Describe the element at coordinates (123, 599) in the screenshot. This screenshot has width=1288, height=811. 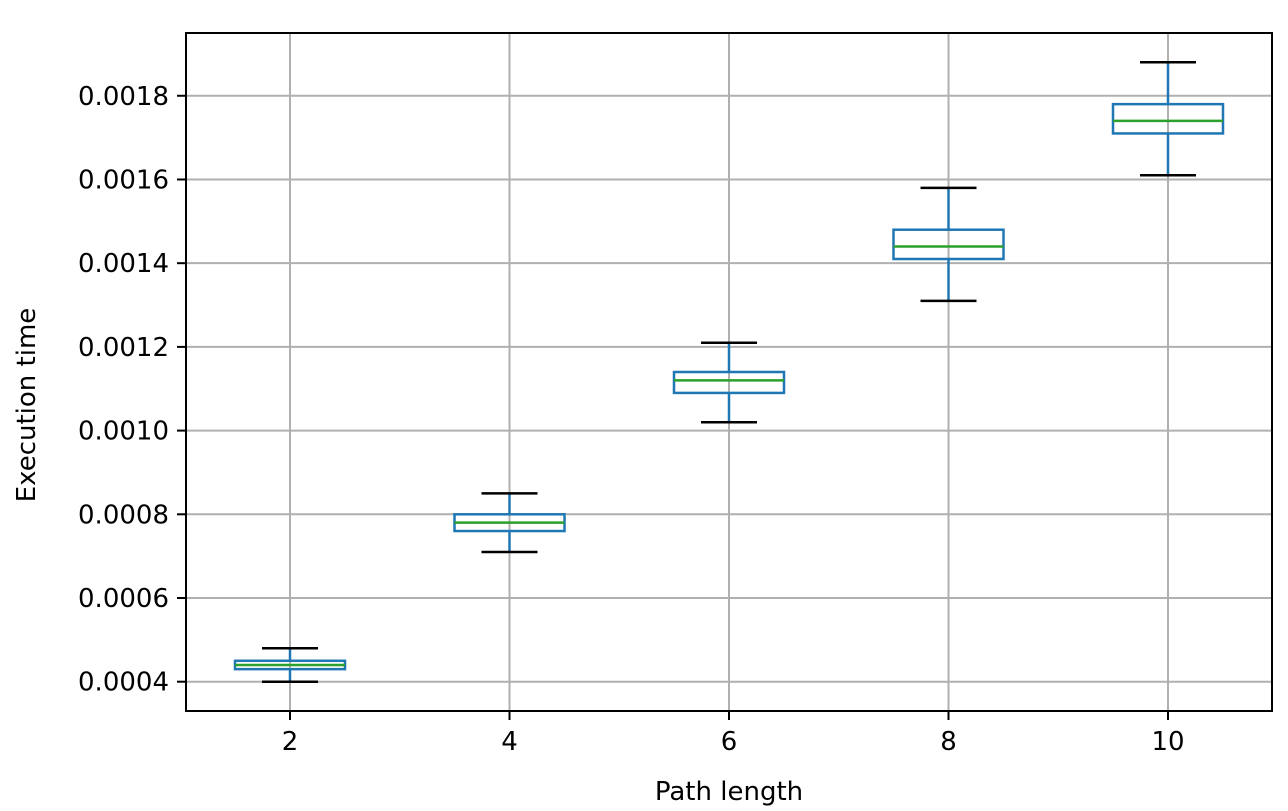
I see `y-tick-label: 0.0006` at that location.